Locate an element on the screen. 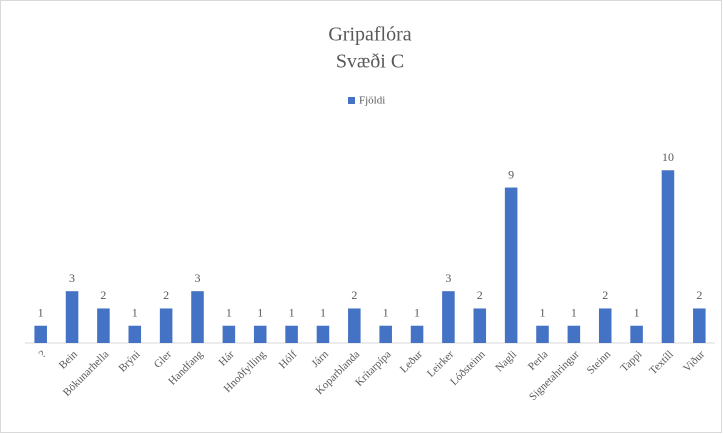  legend-label: Fjöldi is located at coordinates (372, 101).